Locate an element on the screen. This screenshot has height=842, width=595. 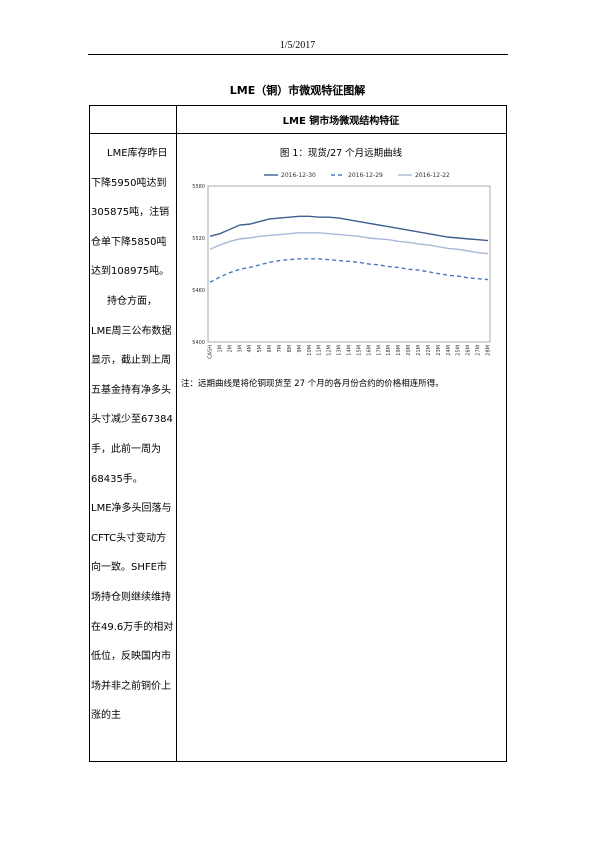
x-tick-label: 21M is located at coordinates (419, 350).